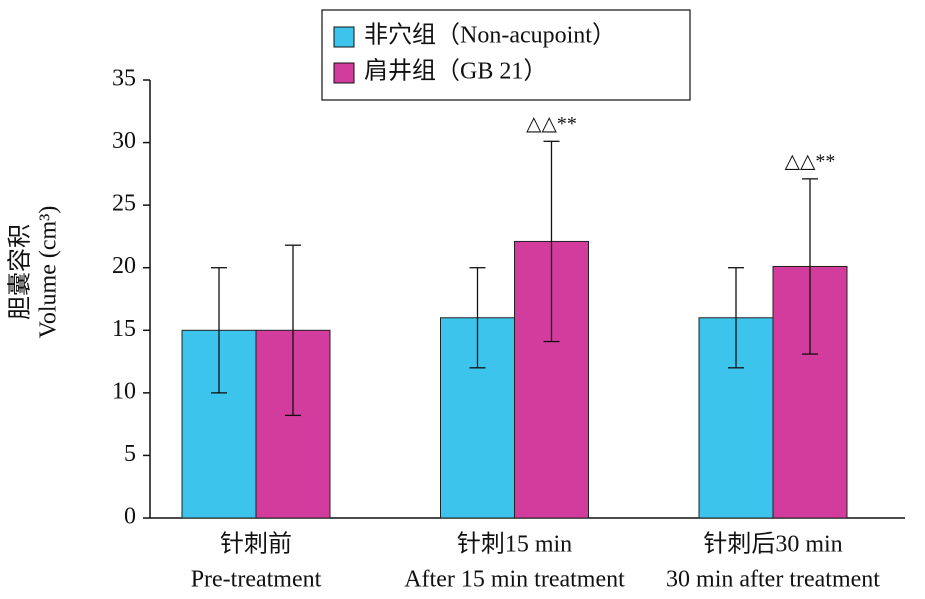 Image resolution: width=925 pixels, height=599 pixels. Describe the element at coordinates (256, 580) in the screenshot. I see `x-tick-label-en: Pre-treatment` at that location.